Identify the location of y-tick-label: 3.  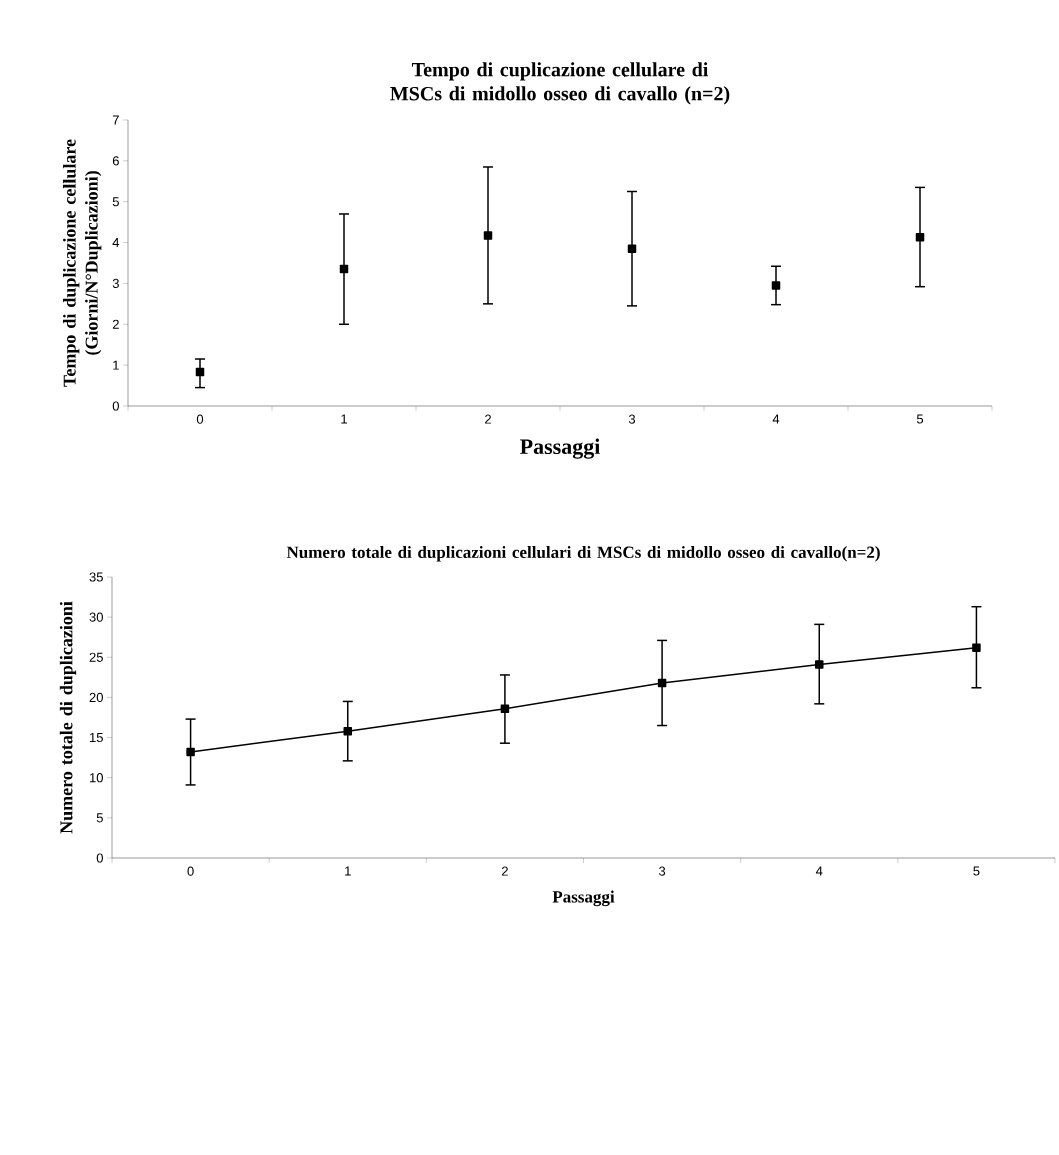
(115, 283).